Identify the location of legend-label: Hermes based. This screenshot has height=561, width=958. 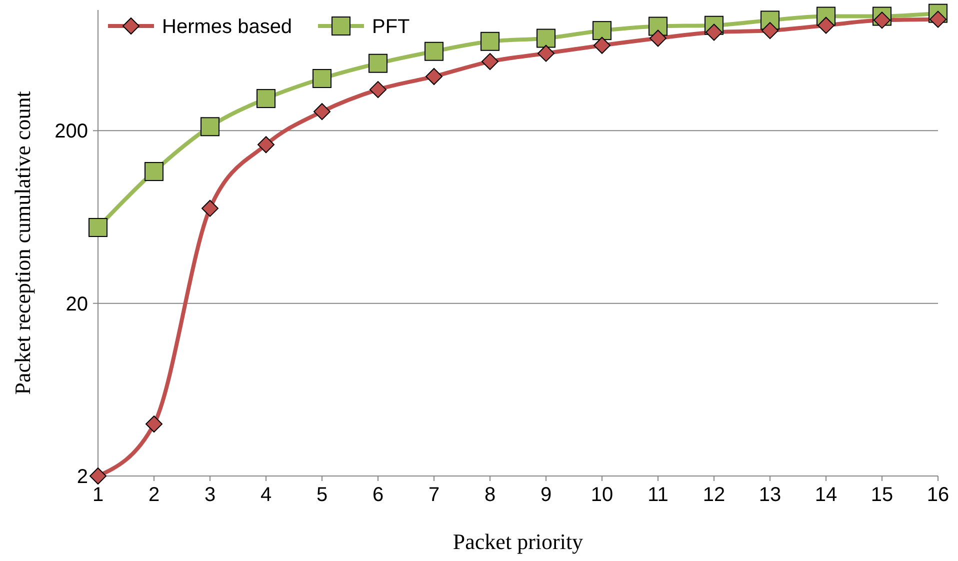
(227, 27).